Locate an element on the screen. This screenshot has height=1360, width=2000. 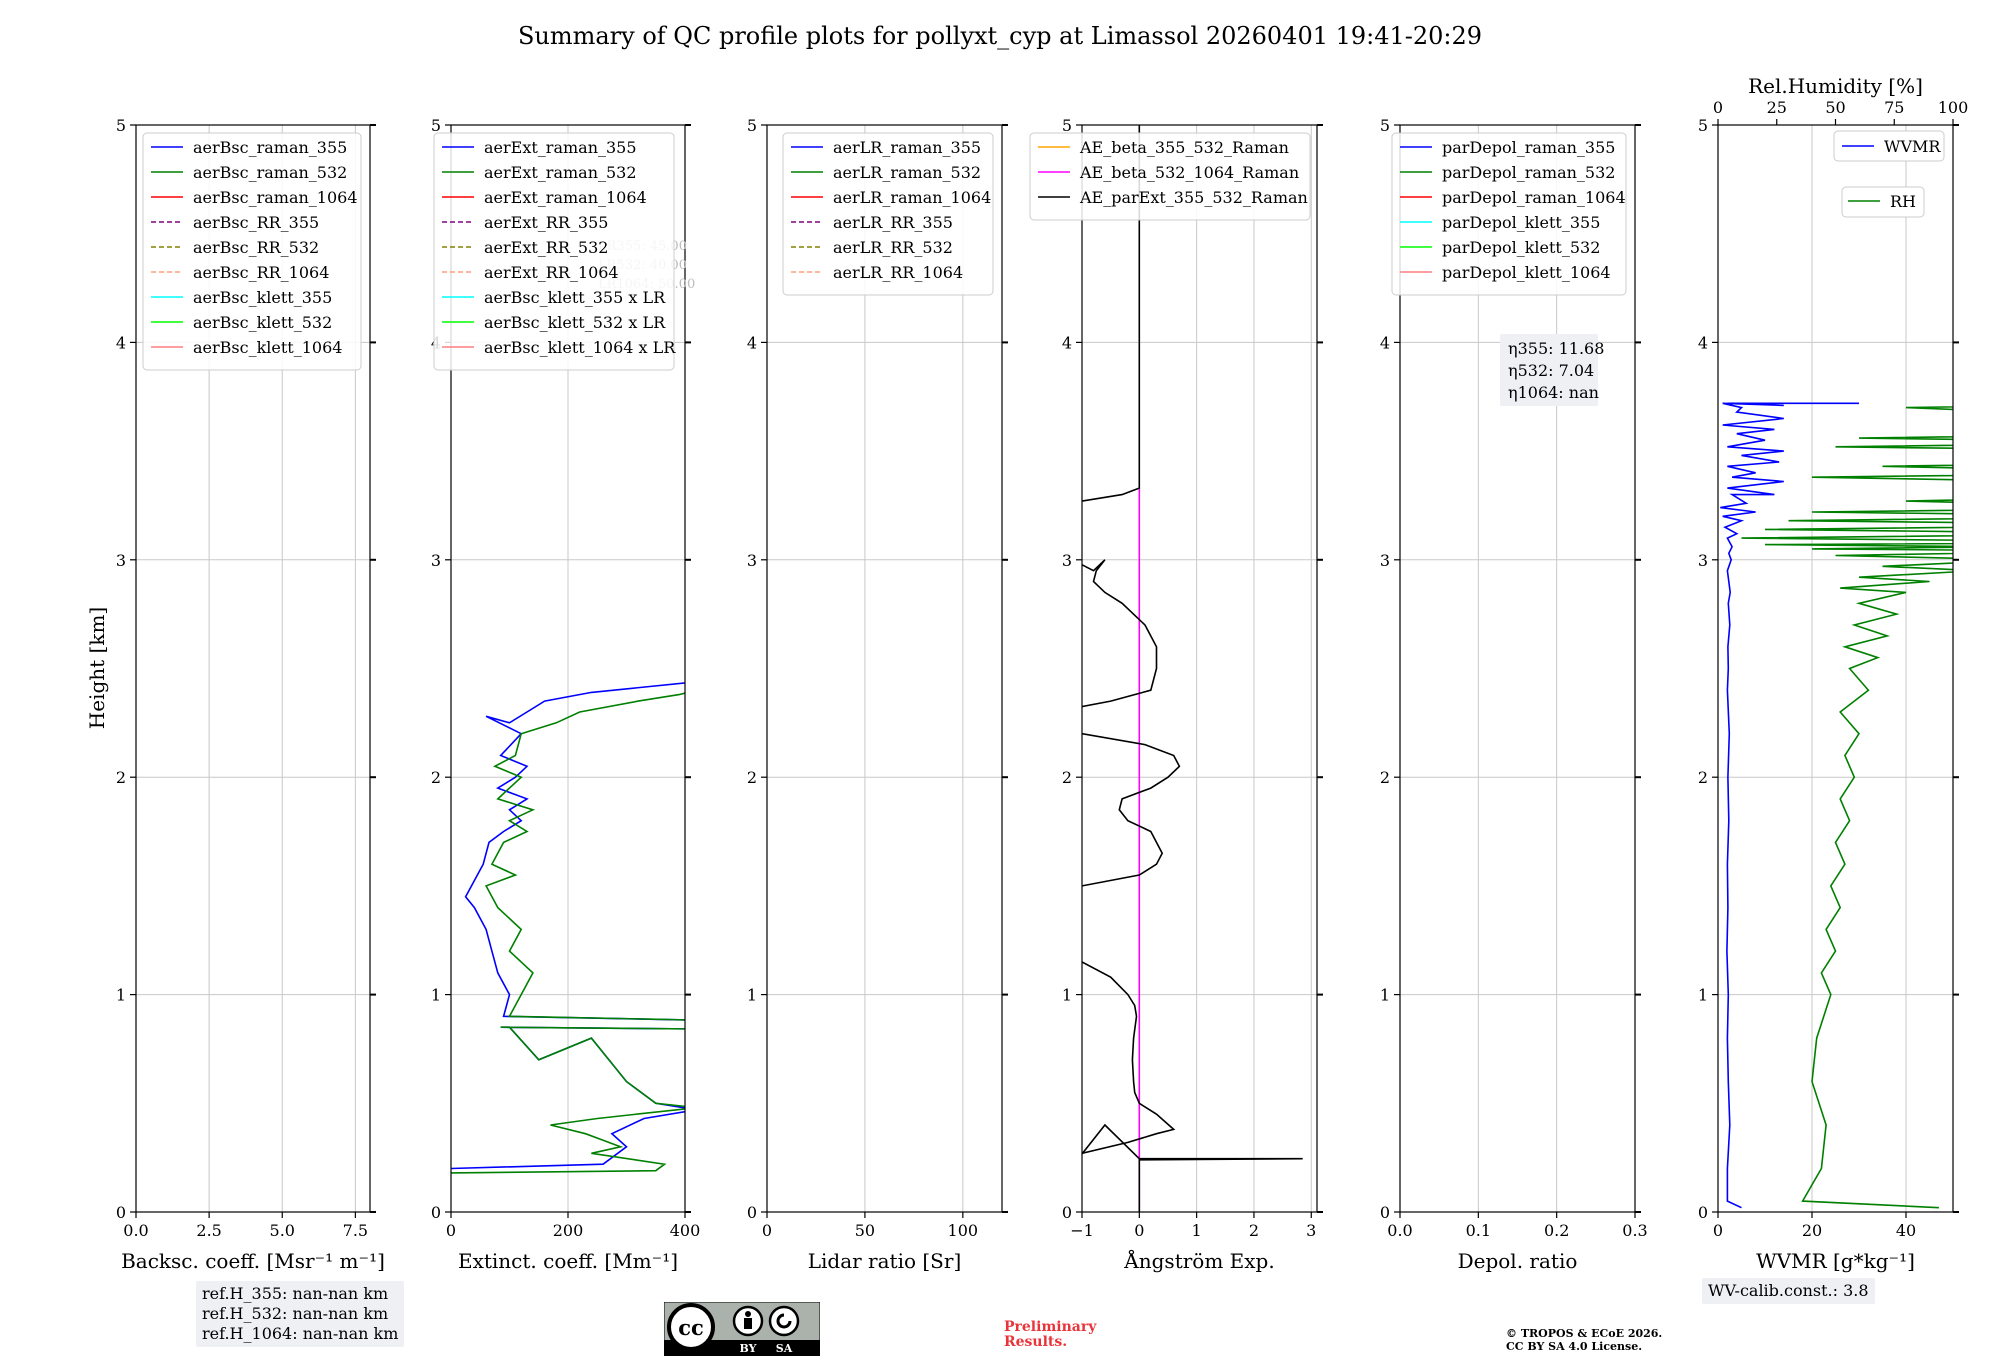
ref-h-355: ref.H_355: nan-nan km is located at coordinates (295, 1293).